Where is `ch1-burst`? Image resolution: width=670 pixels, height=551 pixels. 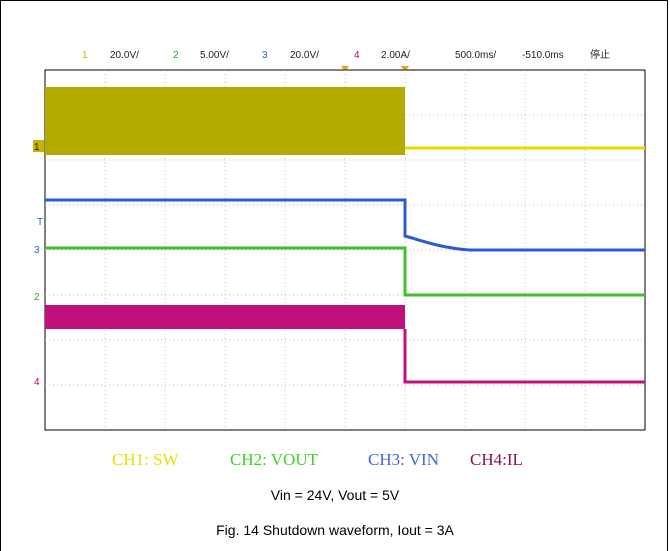 ch1-burst is located at coordinates (225, 121).